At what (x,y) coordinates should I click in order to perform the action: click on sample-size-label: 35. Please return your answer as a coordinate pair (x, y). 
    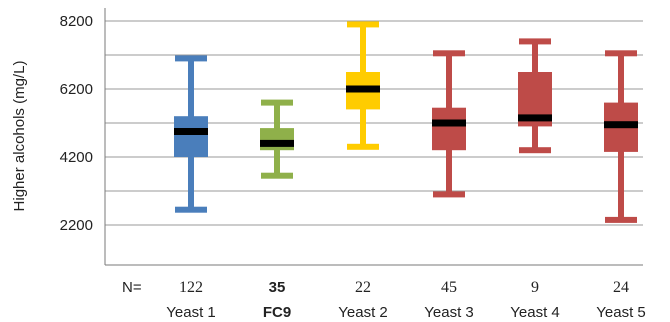
    Looking at the image, I should click on (277, 287).